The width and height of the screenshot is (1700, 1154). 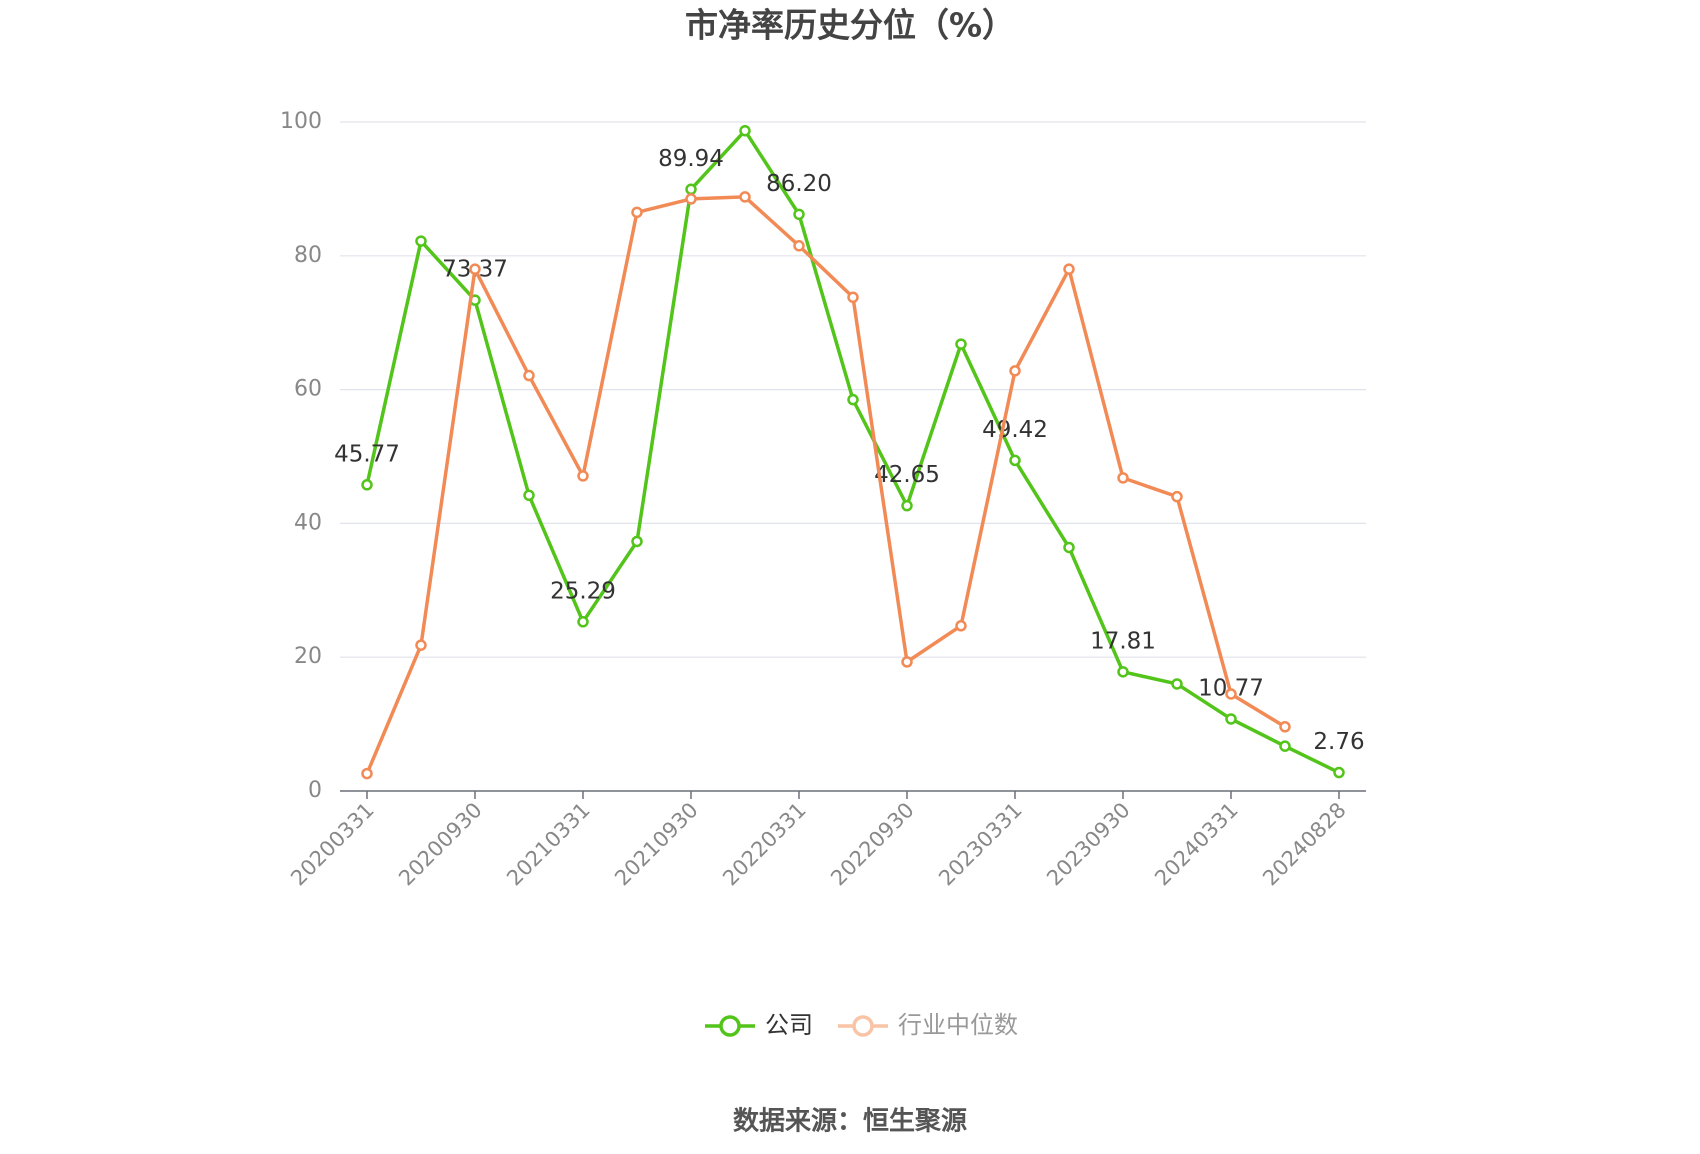 What do you see at coordinates (799, 184) in the screenshot?
I see `data-label: 86.20` at bounding box center [799, 184].